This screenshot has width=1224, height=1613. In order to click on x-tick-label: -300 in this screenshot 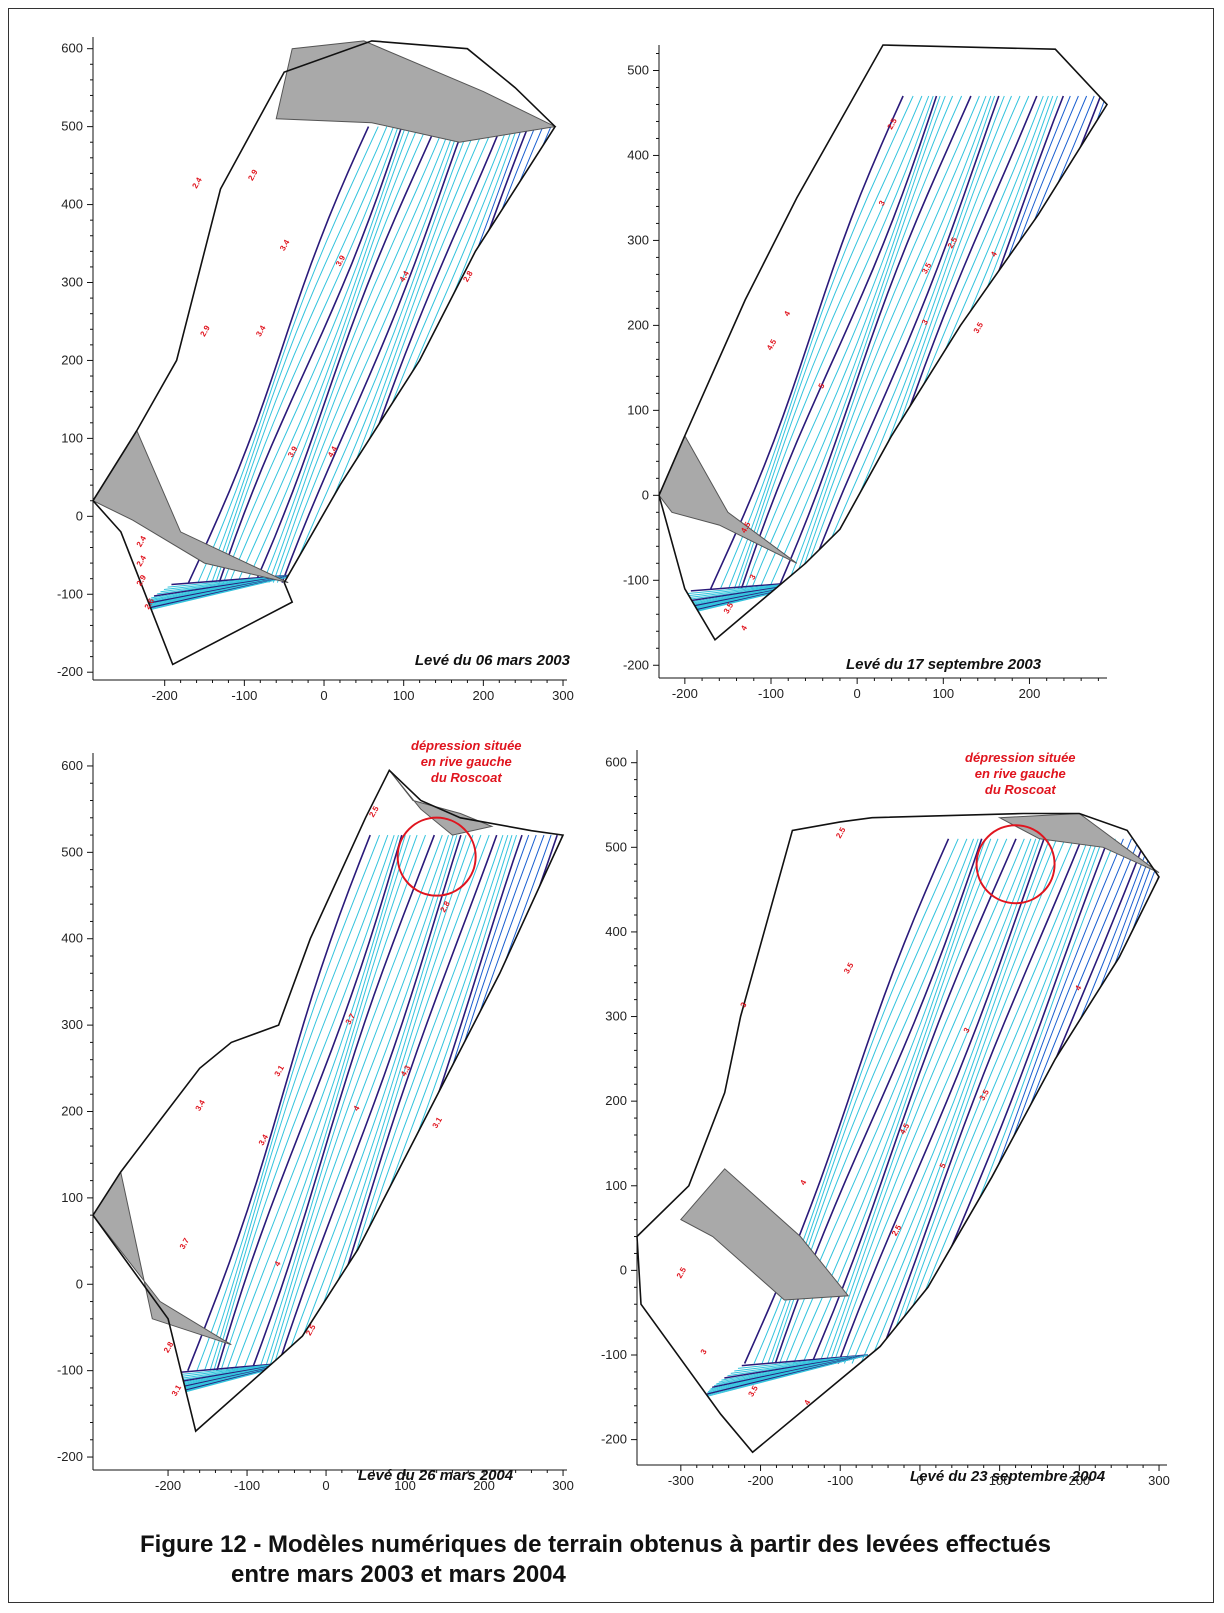, I will do `click(681, 1480)`.